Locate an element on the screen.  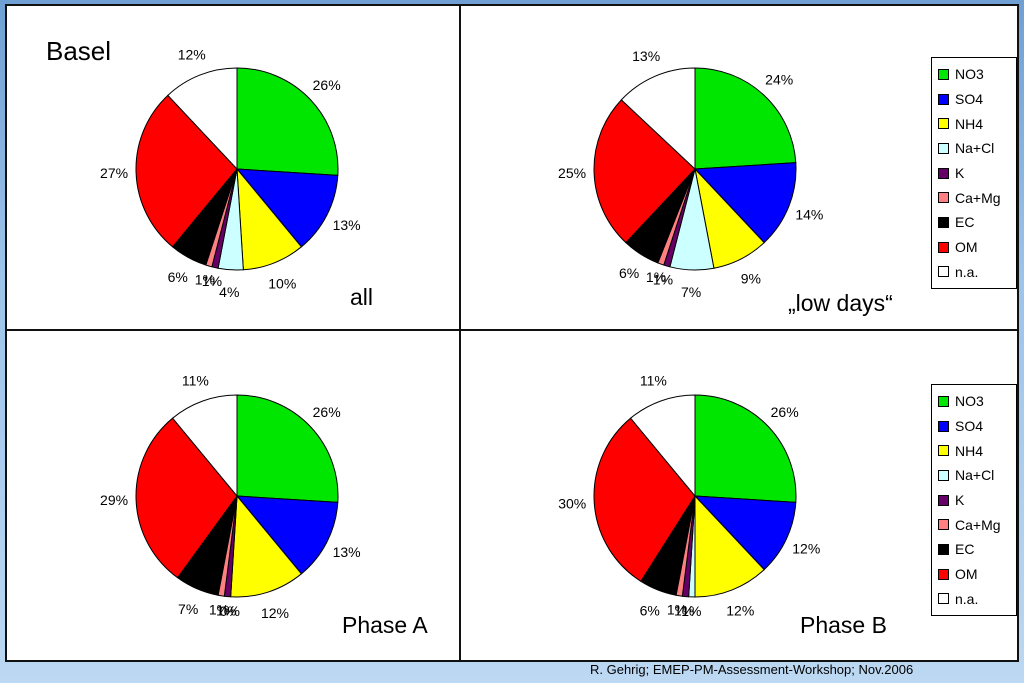
pie-label-so4: 14% is located at coordinates (809, 214).